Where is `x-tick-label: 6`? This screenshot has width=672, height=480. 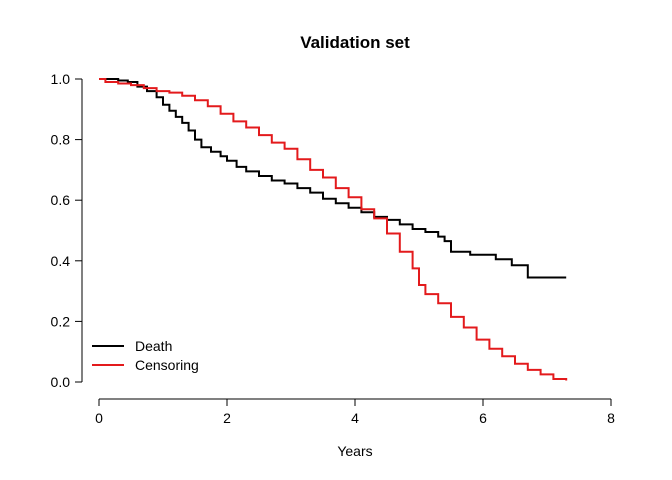
x-tick-label: 6 is located at coordinates (483, 418).